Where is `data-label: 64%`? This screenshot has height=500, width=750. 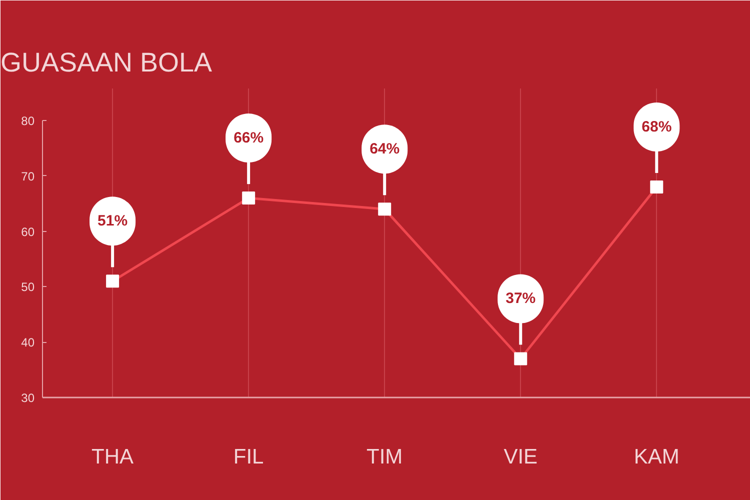 data-label: 64% is located at coordinates (385, 149).